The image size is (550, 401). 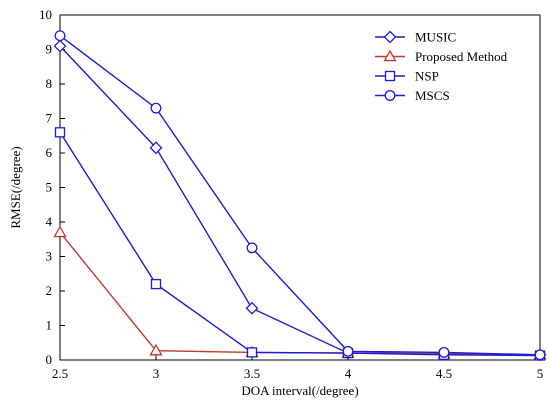 I want to click on legend-label: MUSIC, so click(x=435, y=37).